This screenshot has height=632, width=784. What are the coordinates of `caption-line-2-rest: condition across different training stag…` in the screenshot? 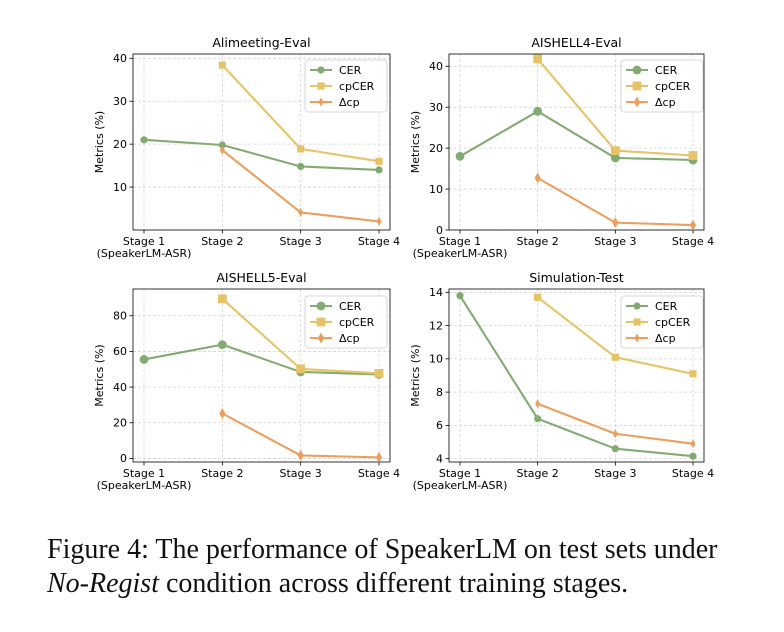 It's located at (394, 583).